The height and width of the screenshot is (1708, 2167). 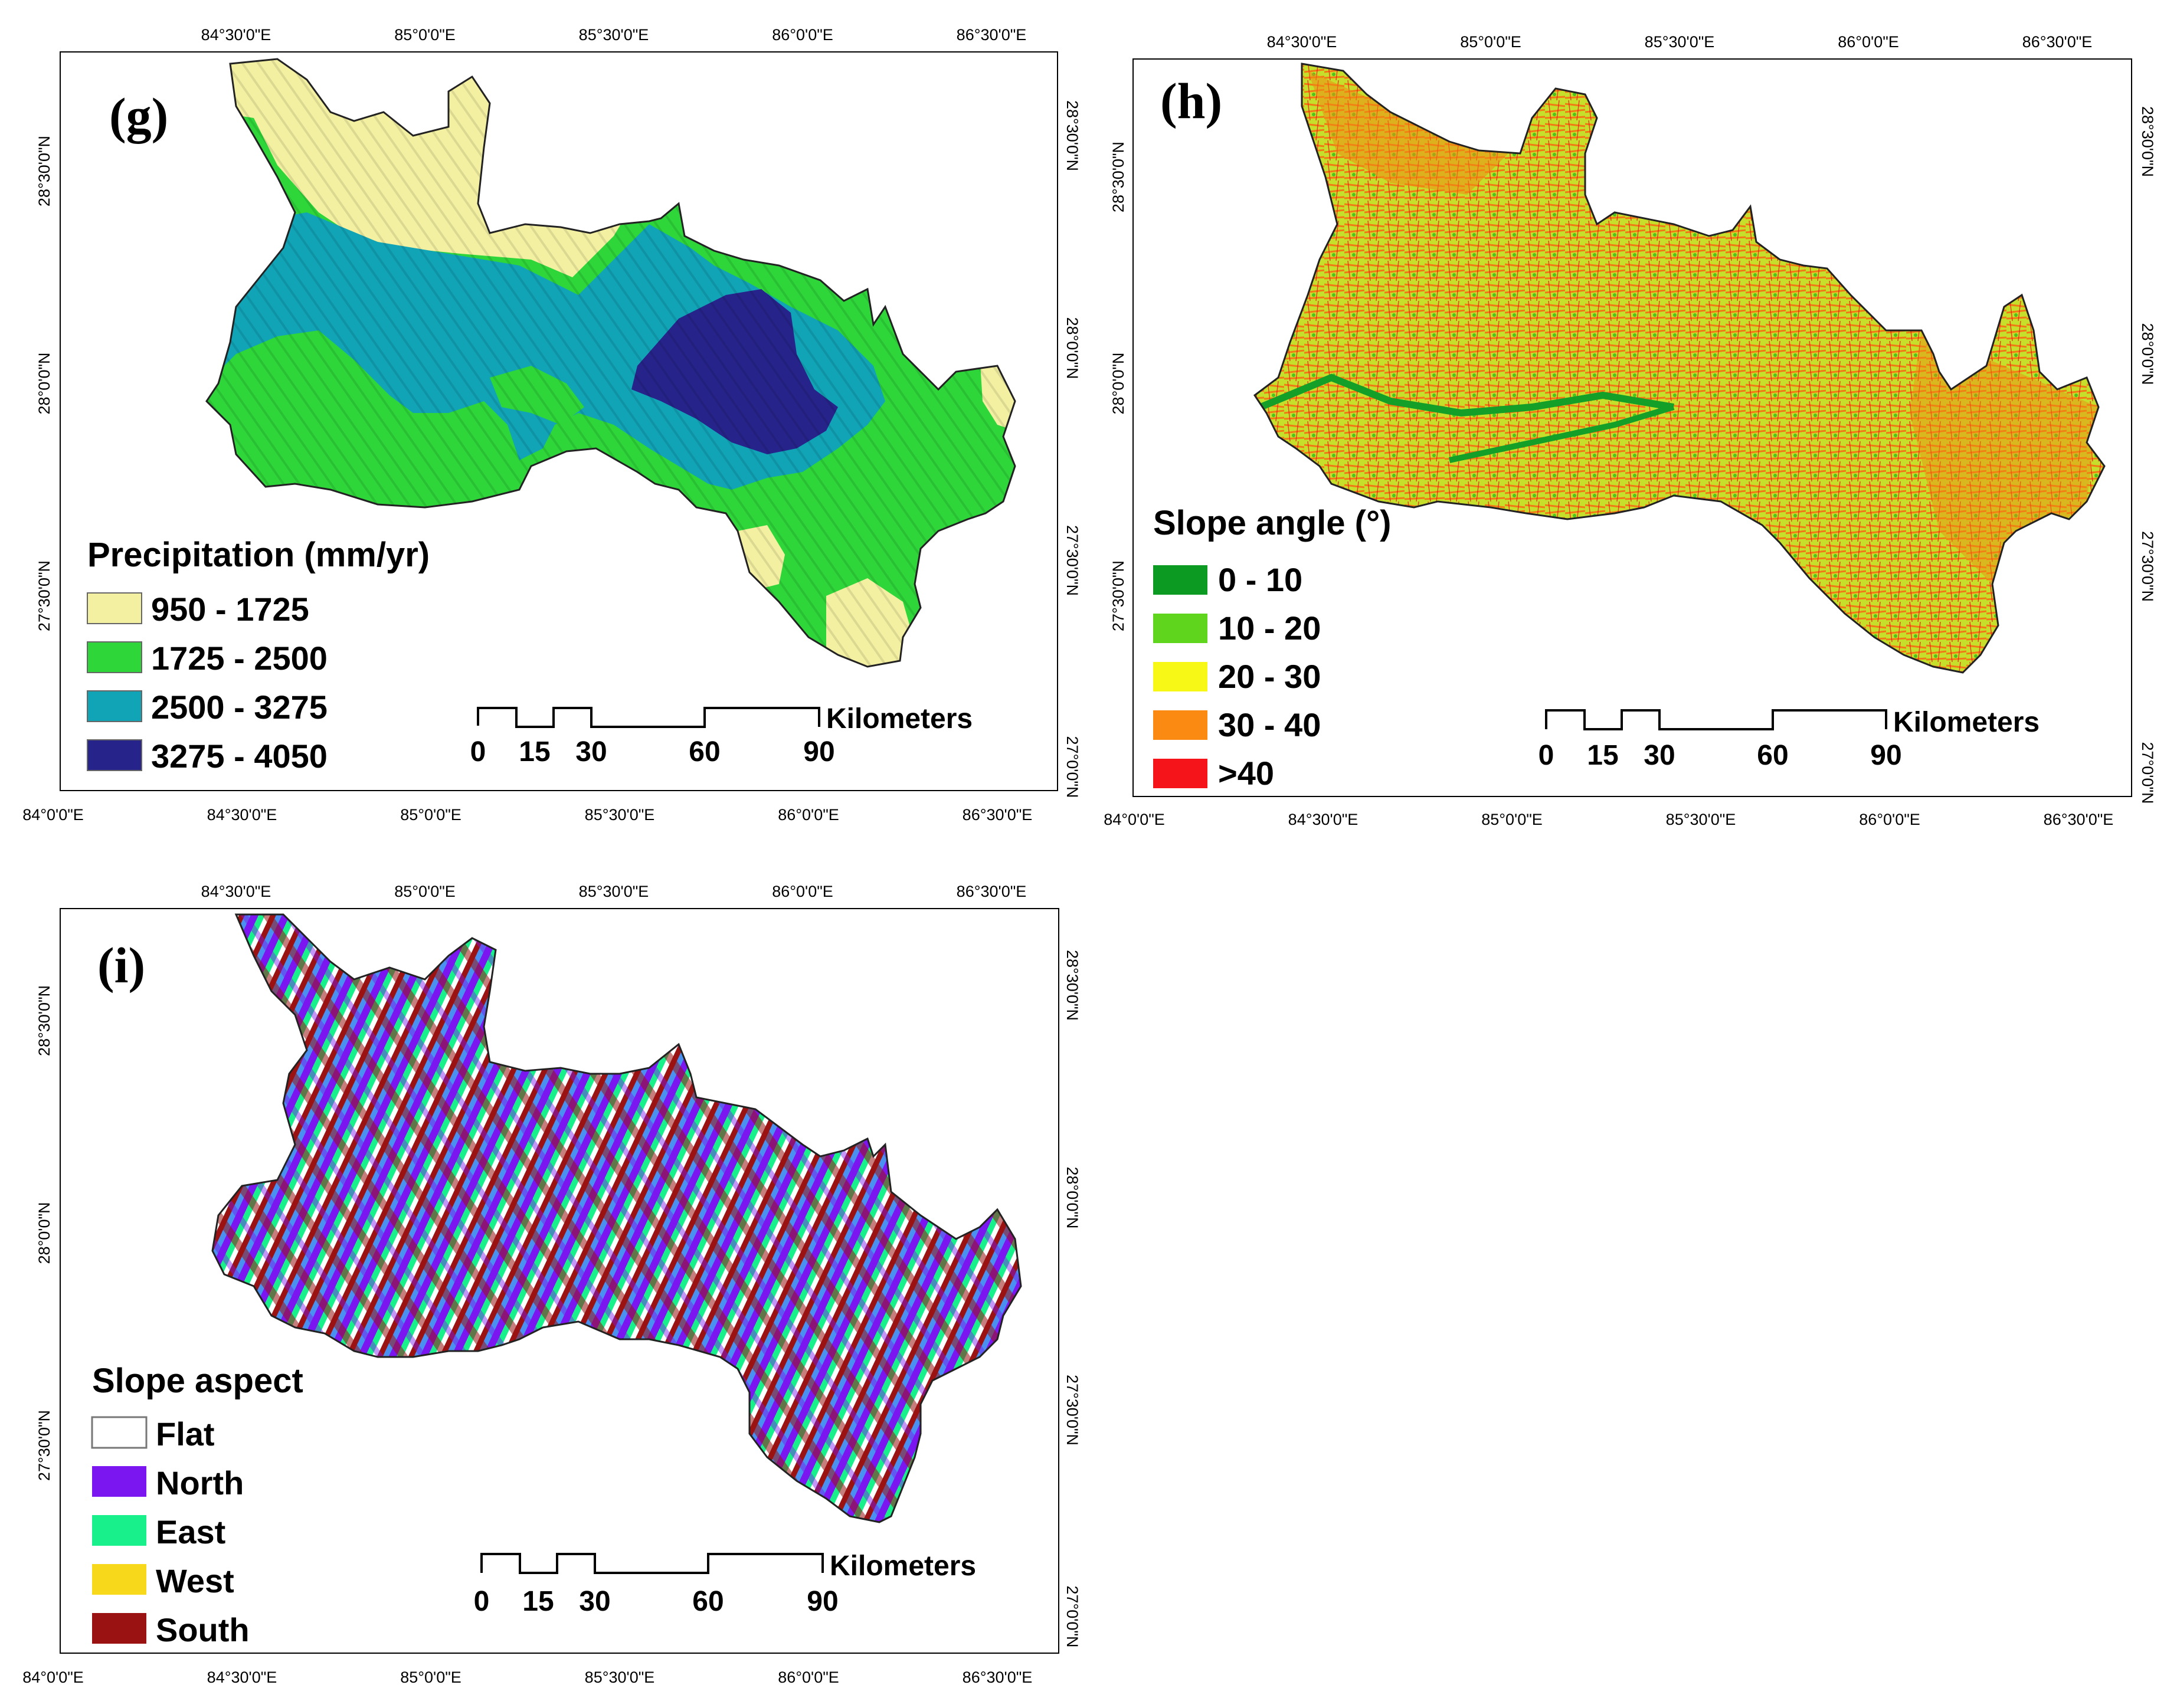 What do you see at coordinates (1269, 724) in the screenshot?
I see `legend-label: 30 - 40` at bounding box center [1269, 724].